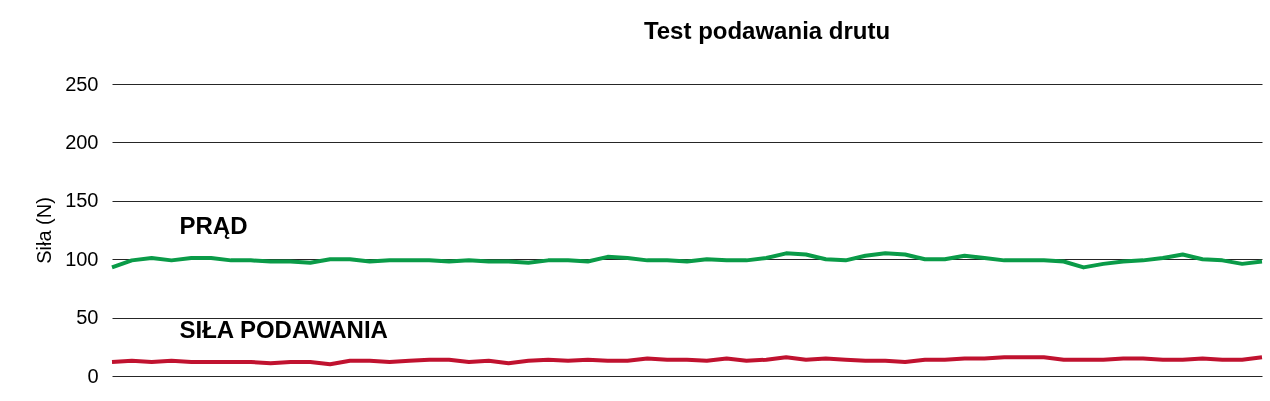 This screenshot has width=1270, height=401. I want to click on y-tick-label: 200, so click(82, 141).